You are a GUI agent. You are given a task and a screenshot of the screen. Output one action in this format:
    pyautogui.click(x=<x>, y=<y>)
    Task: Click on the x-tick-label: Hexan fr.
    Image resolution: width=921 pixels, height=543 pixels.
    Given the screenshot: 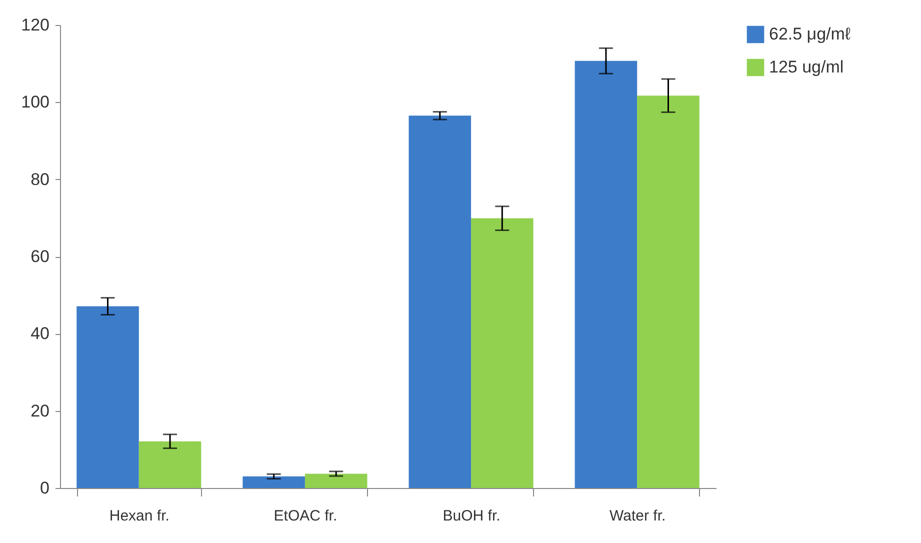 What is the action you would take?
    pyautogui.click(x=139, y=516)
    